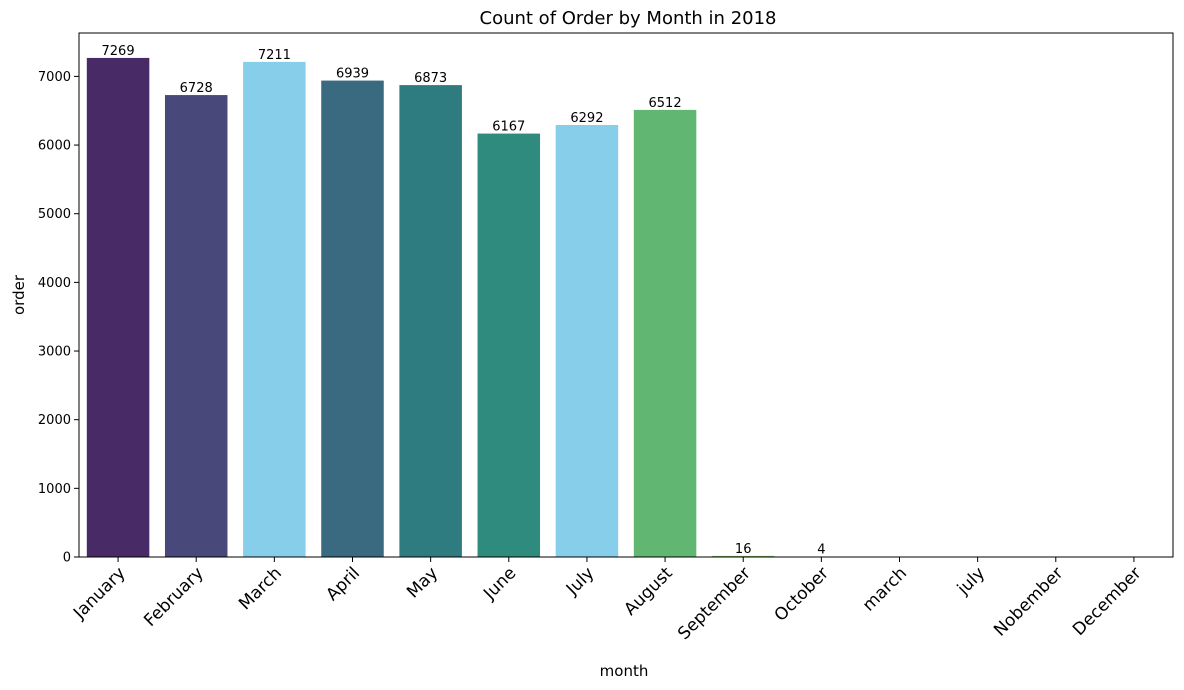 The height and width of the screenshot is (690, 1184). What do you see at coordinates (260, 588) in the screenshot?
I see `x-tick-label: March` at bounding box center [260, 588].